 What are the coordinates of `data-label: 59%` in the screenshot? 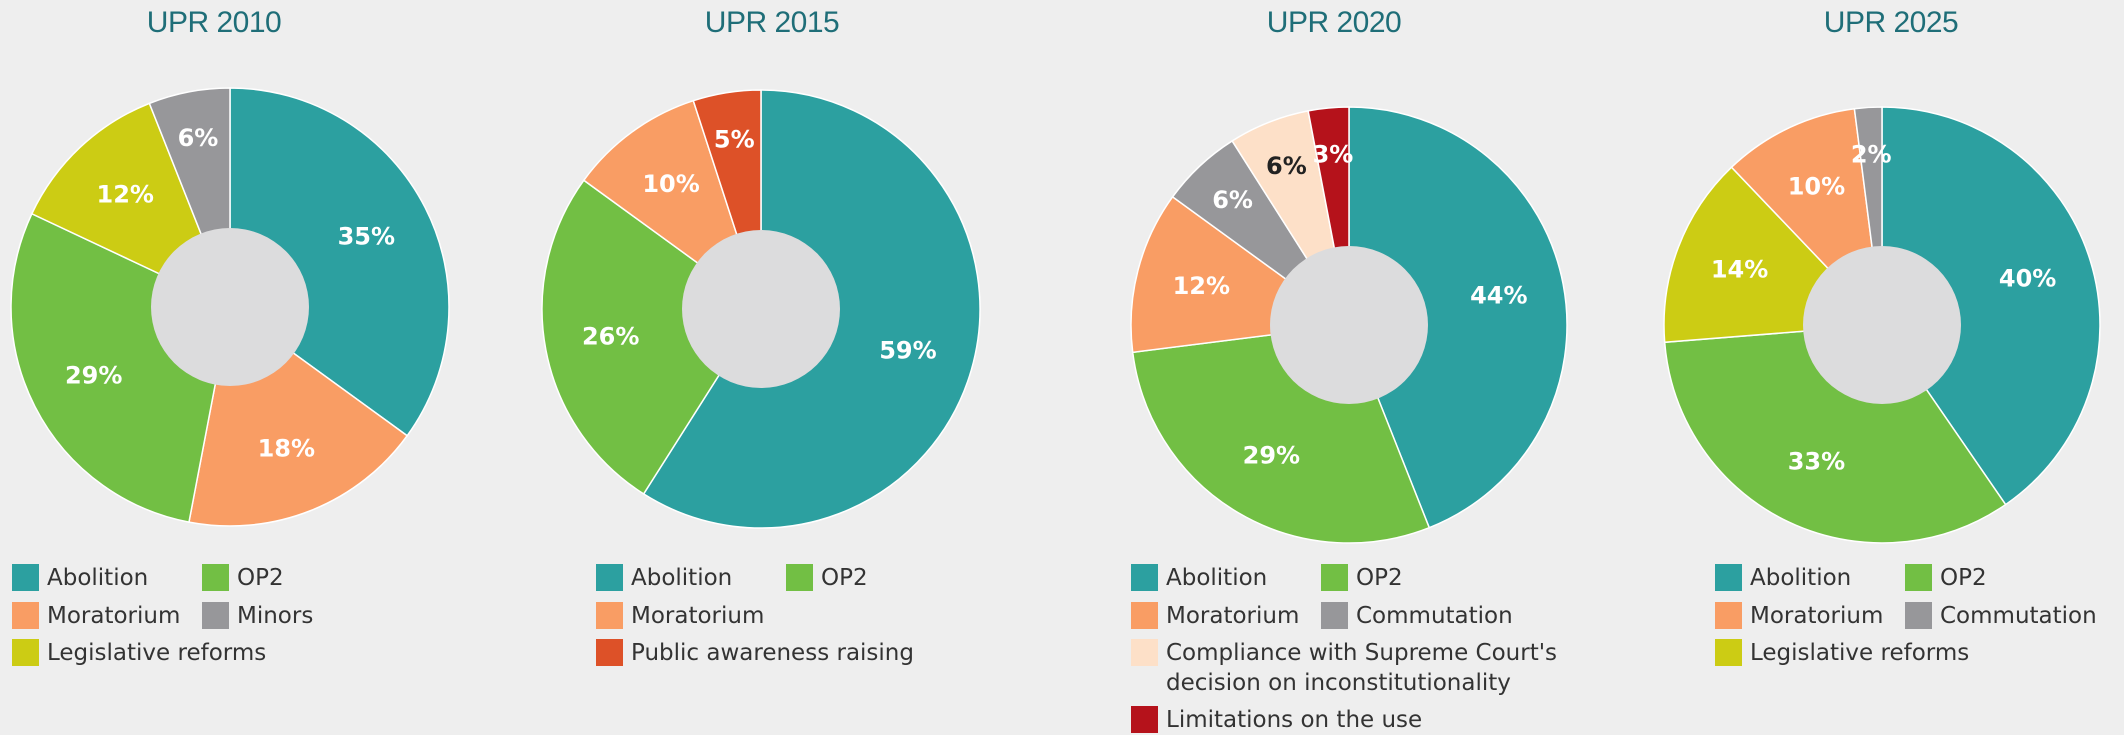 It's located at (907, 351).